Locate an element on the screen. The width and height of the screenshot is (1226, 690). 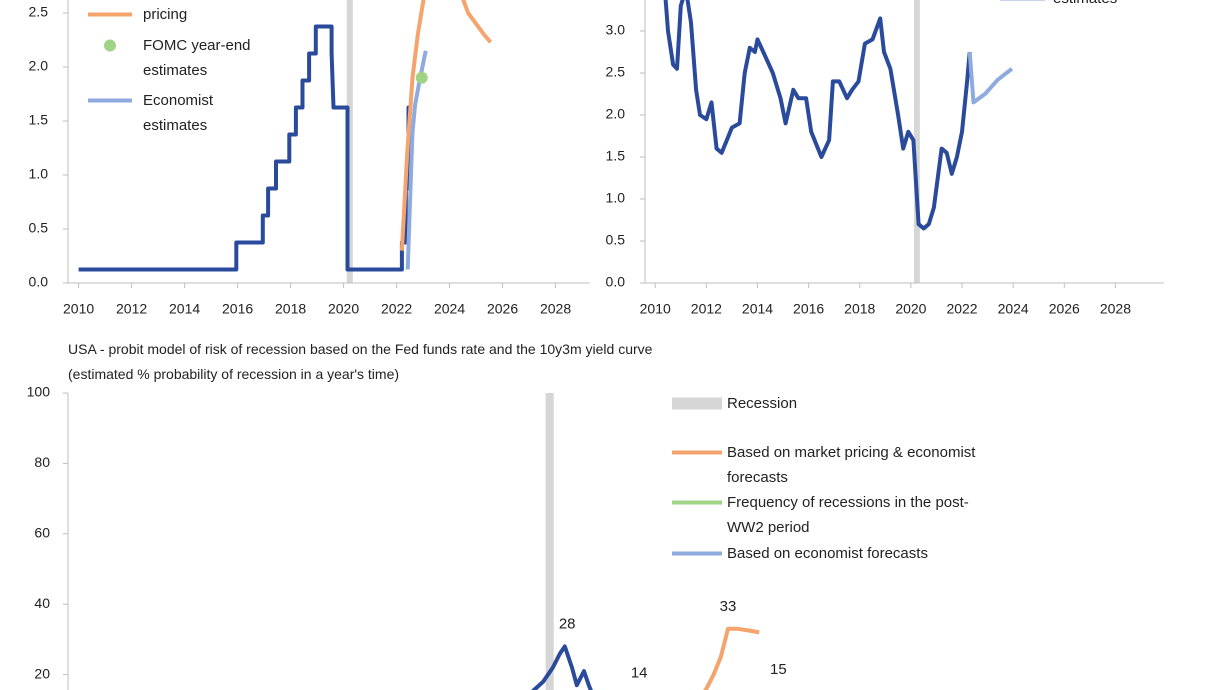
data-label: 15 is located at coordinates (778, 669).